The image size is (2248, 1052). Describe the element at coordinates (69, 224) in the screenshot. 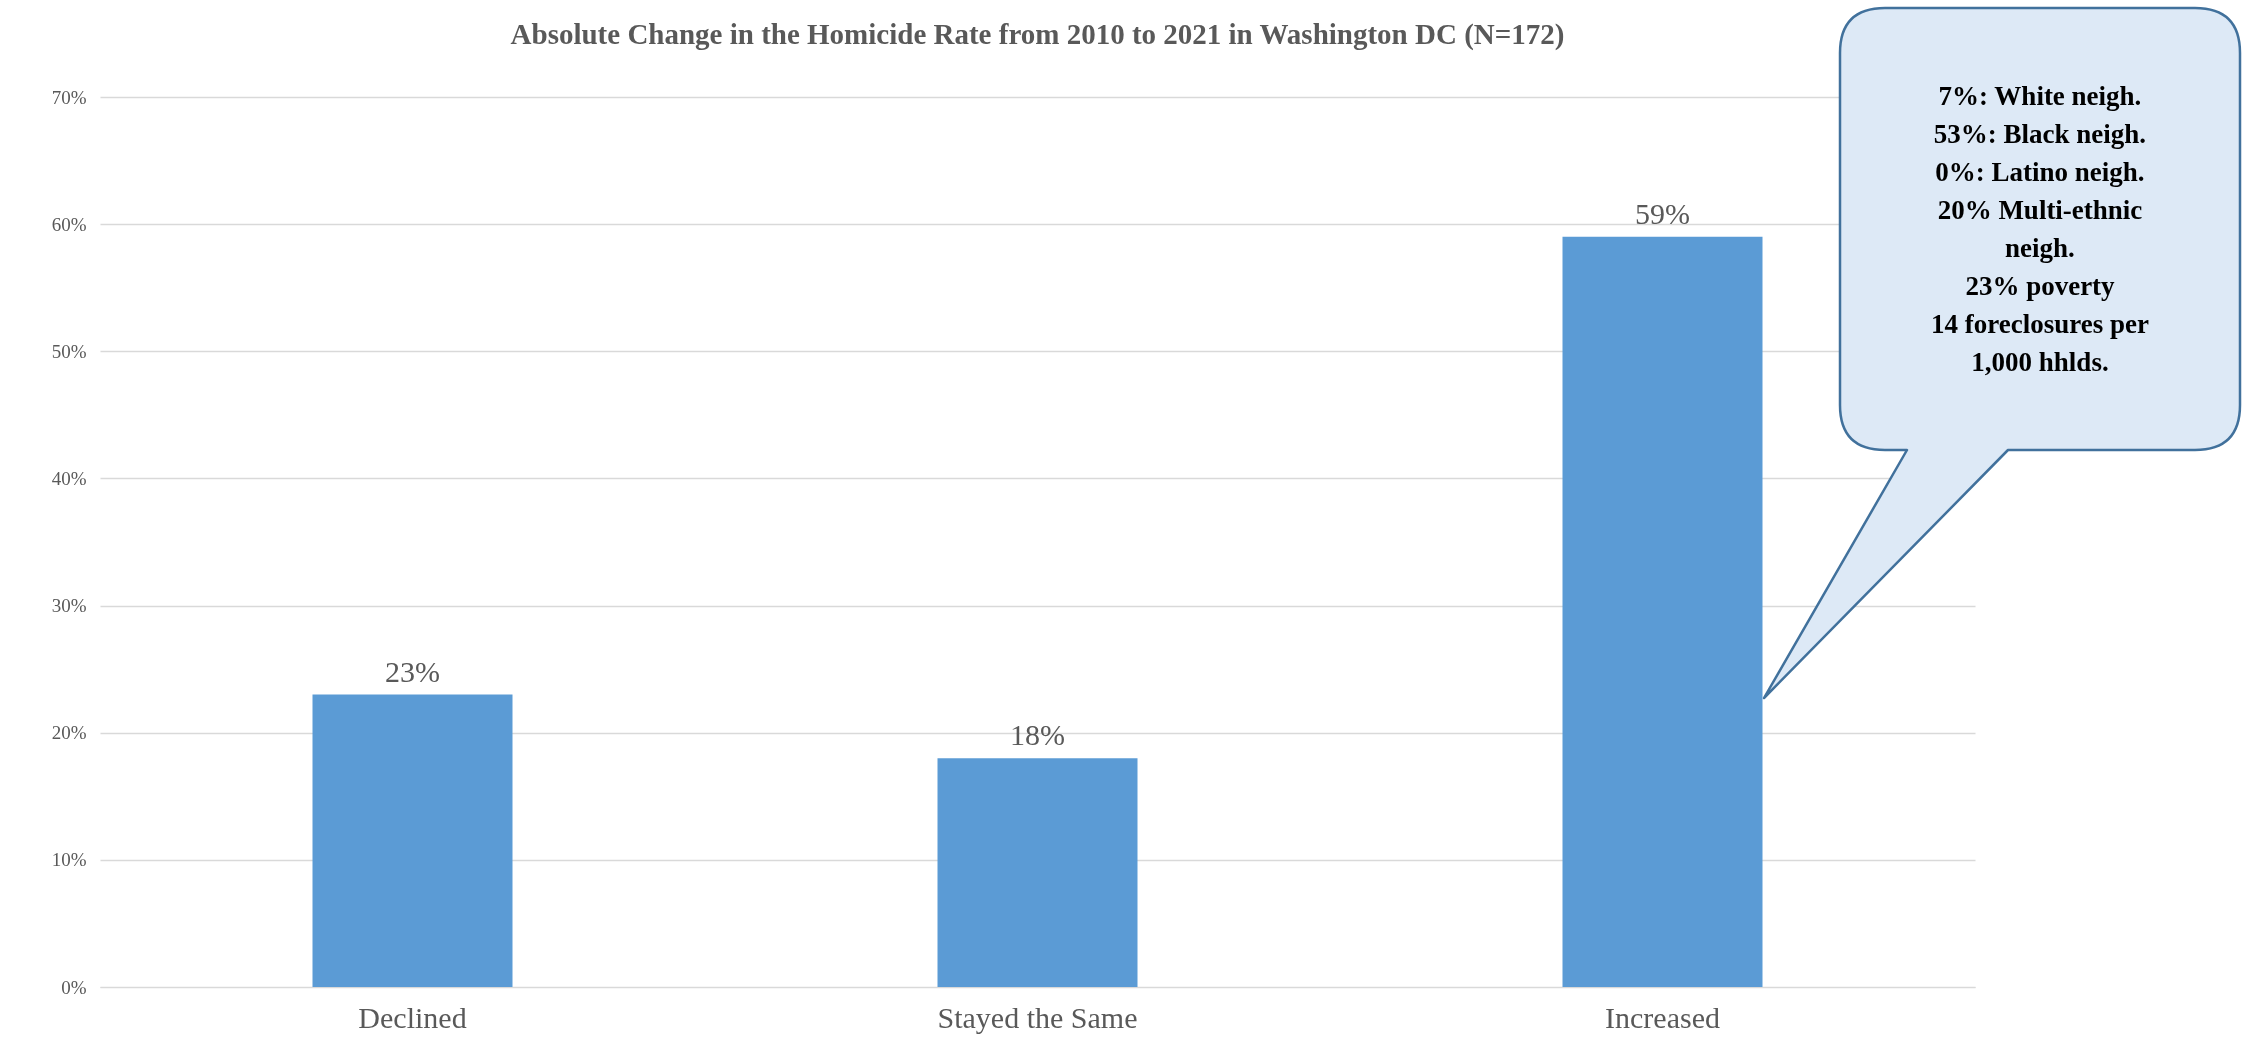

I see `y-tick-label: 60%` at that location.